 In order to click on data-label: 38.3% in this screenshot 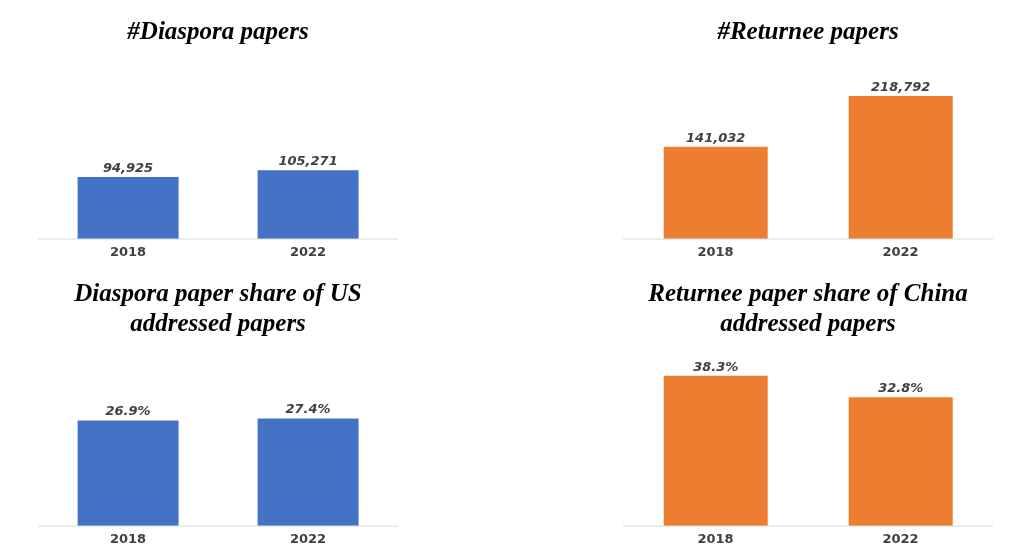, I will do `click(716, 366)`.